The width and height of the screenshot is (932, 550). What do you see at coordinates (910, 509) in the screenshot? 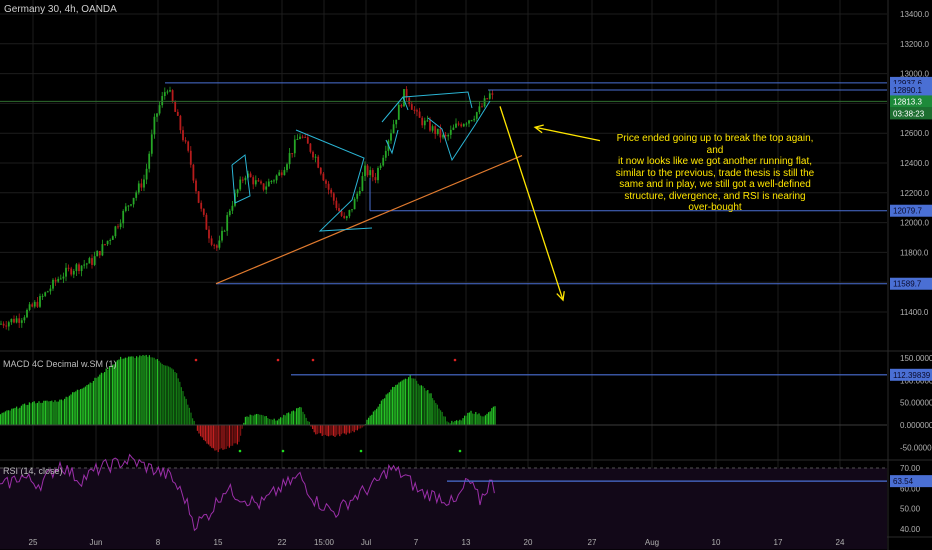
I see `rsi-axis-tick: 50.00` at bounding box center [910, 509].